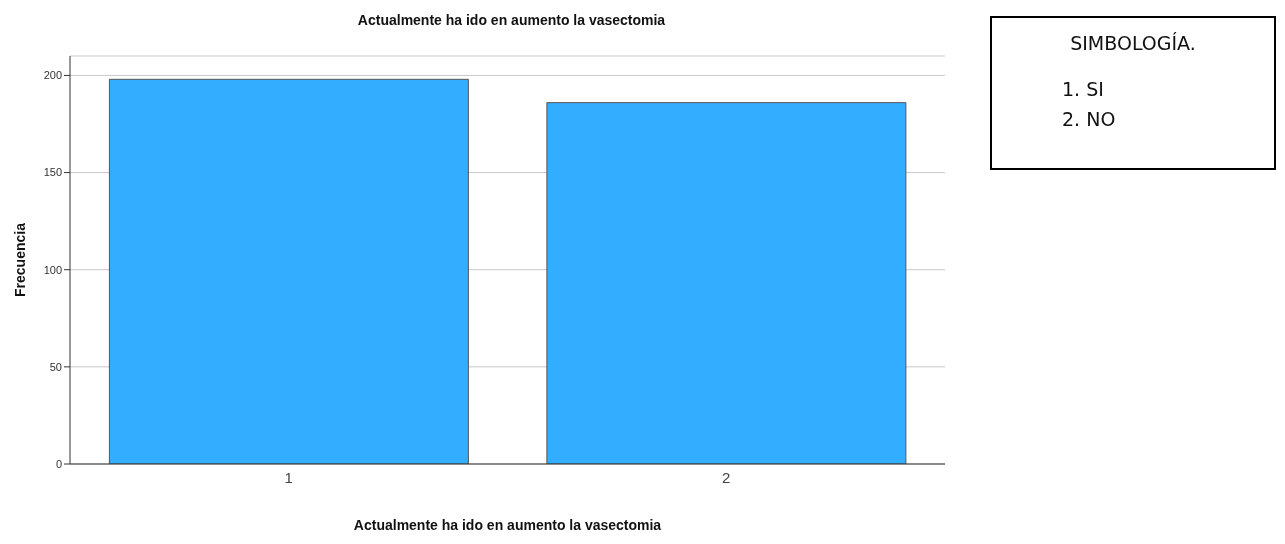  What do you see at coordinates (19, 259) in the screenshot?
I see `y-axis-title: Frecuencia` at bounding box center [19, 259].